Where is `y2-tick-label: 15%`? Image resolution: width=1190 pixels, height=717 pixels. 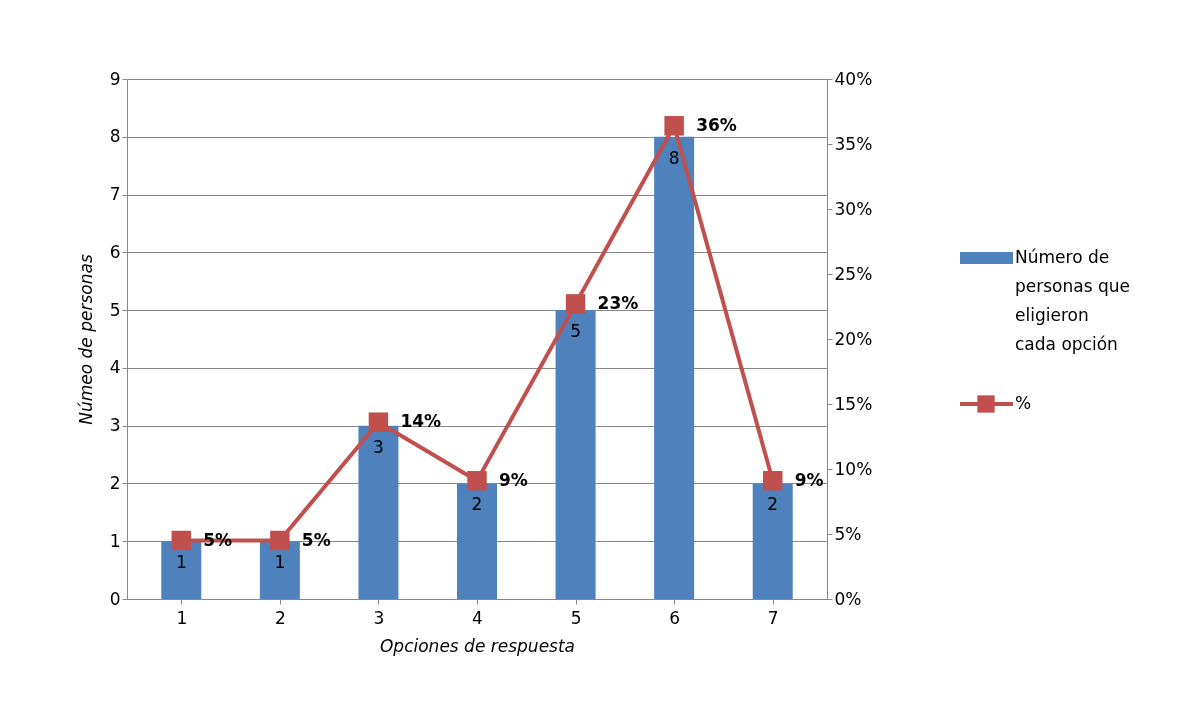
y2-tick-label: 15% is located at coordinates (853, 403).